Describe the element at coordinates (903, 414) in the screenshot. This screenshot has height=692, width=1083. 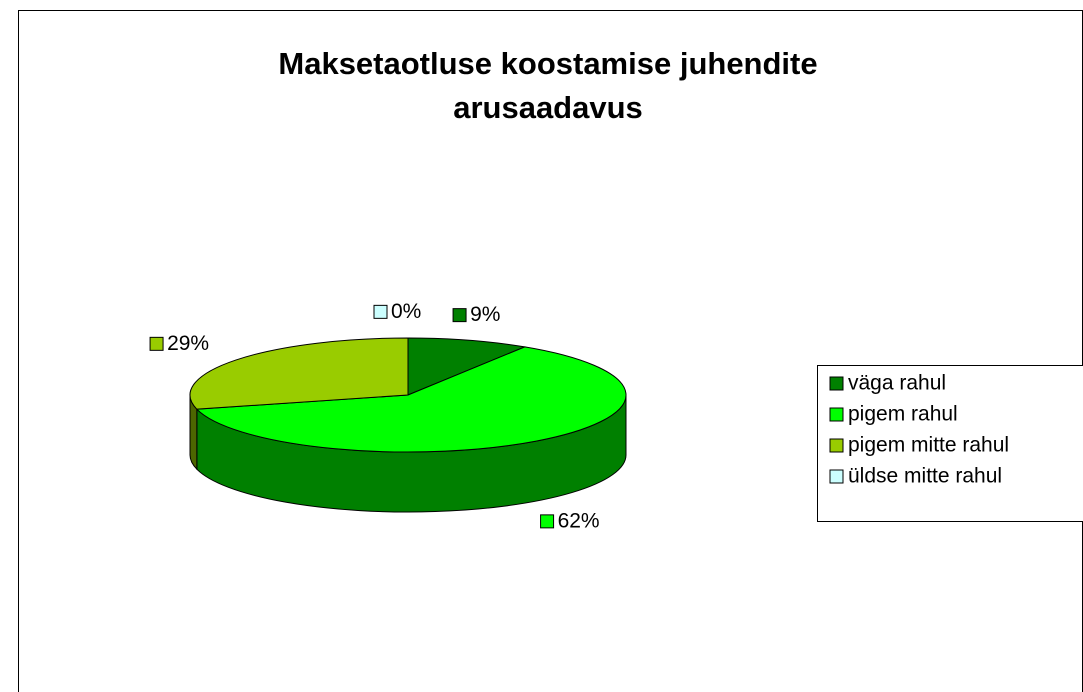
I see `legend-label: pigem rahul` at that location.